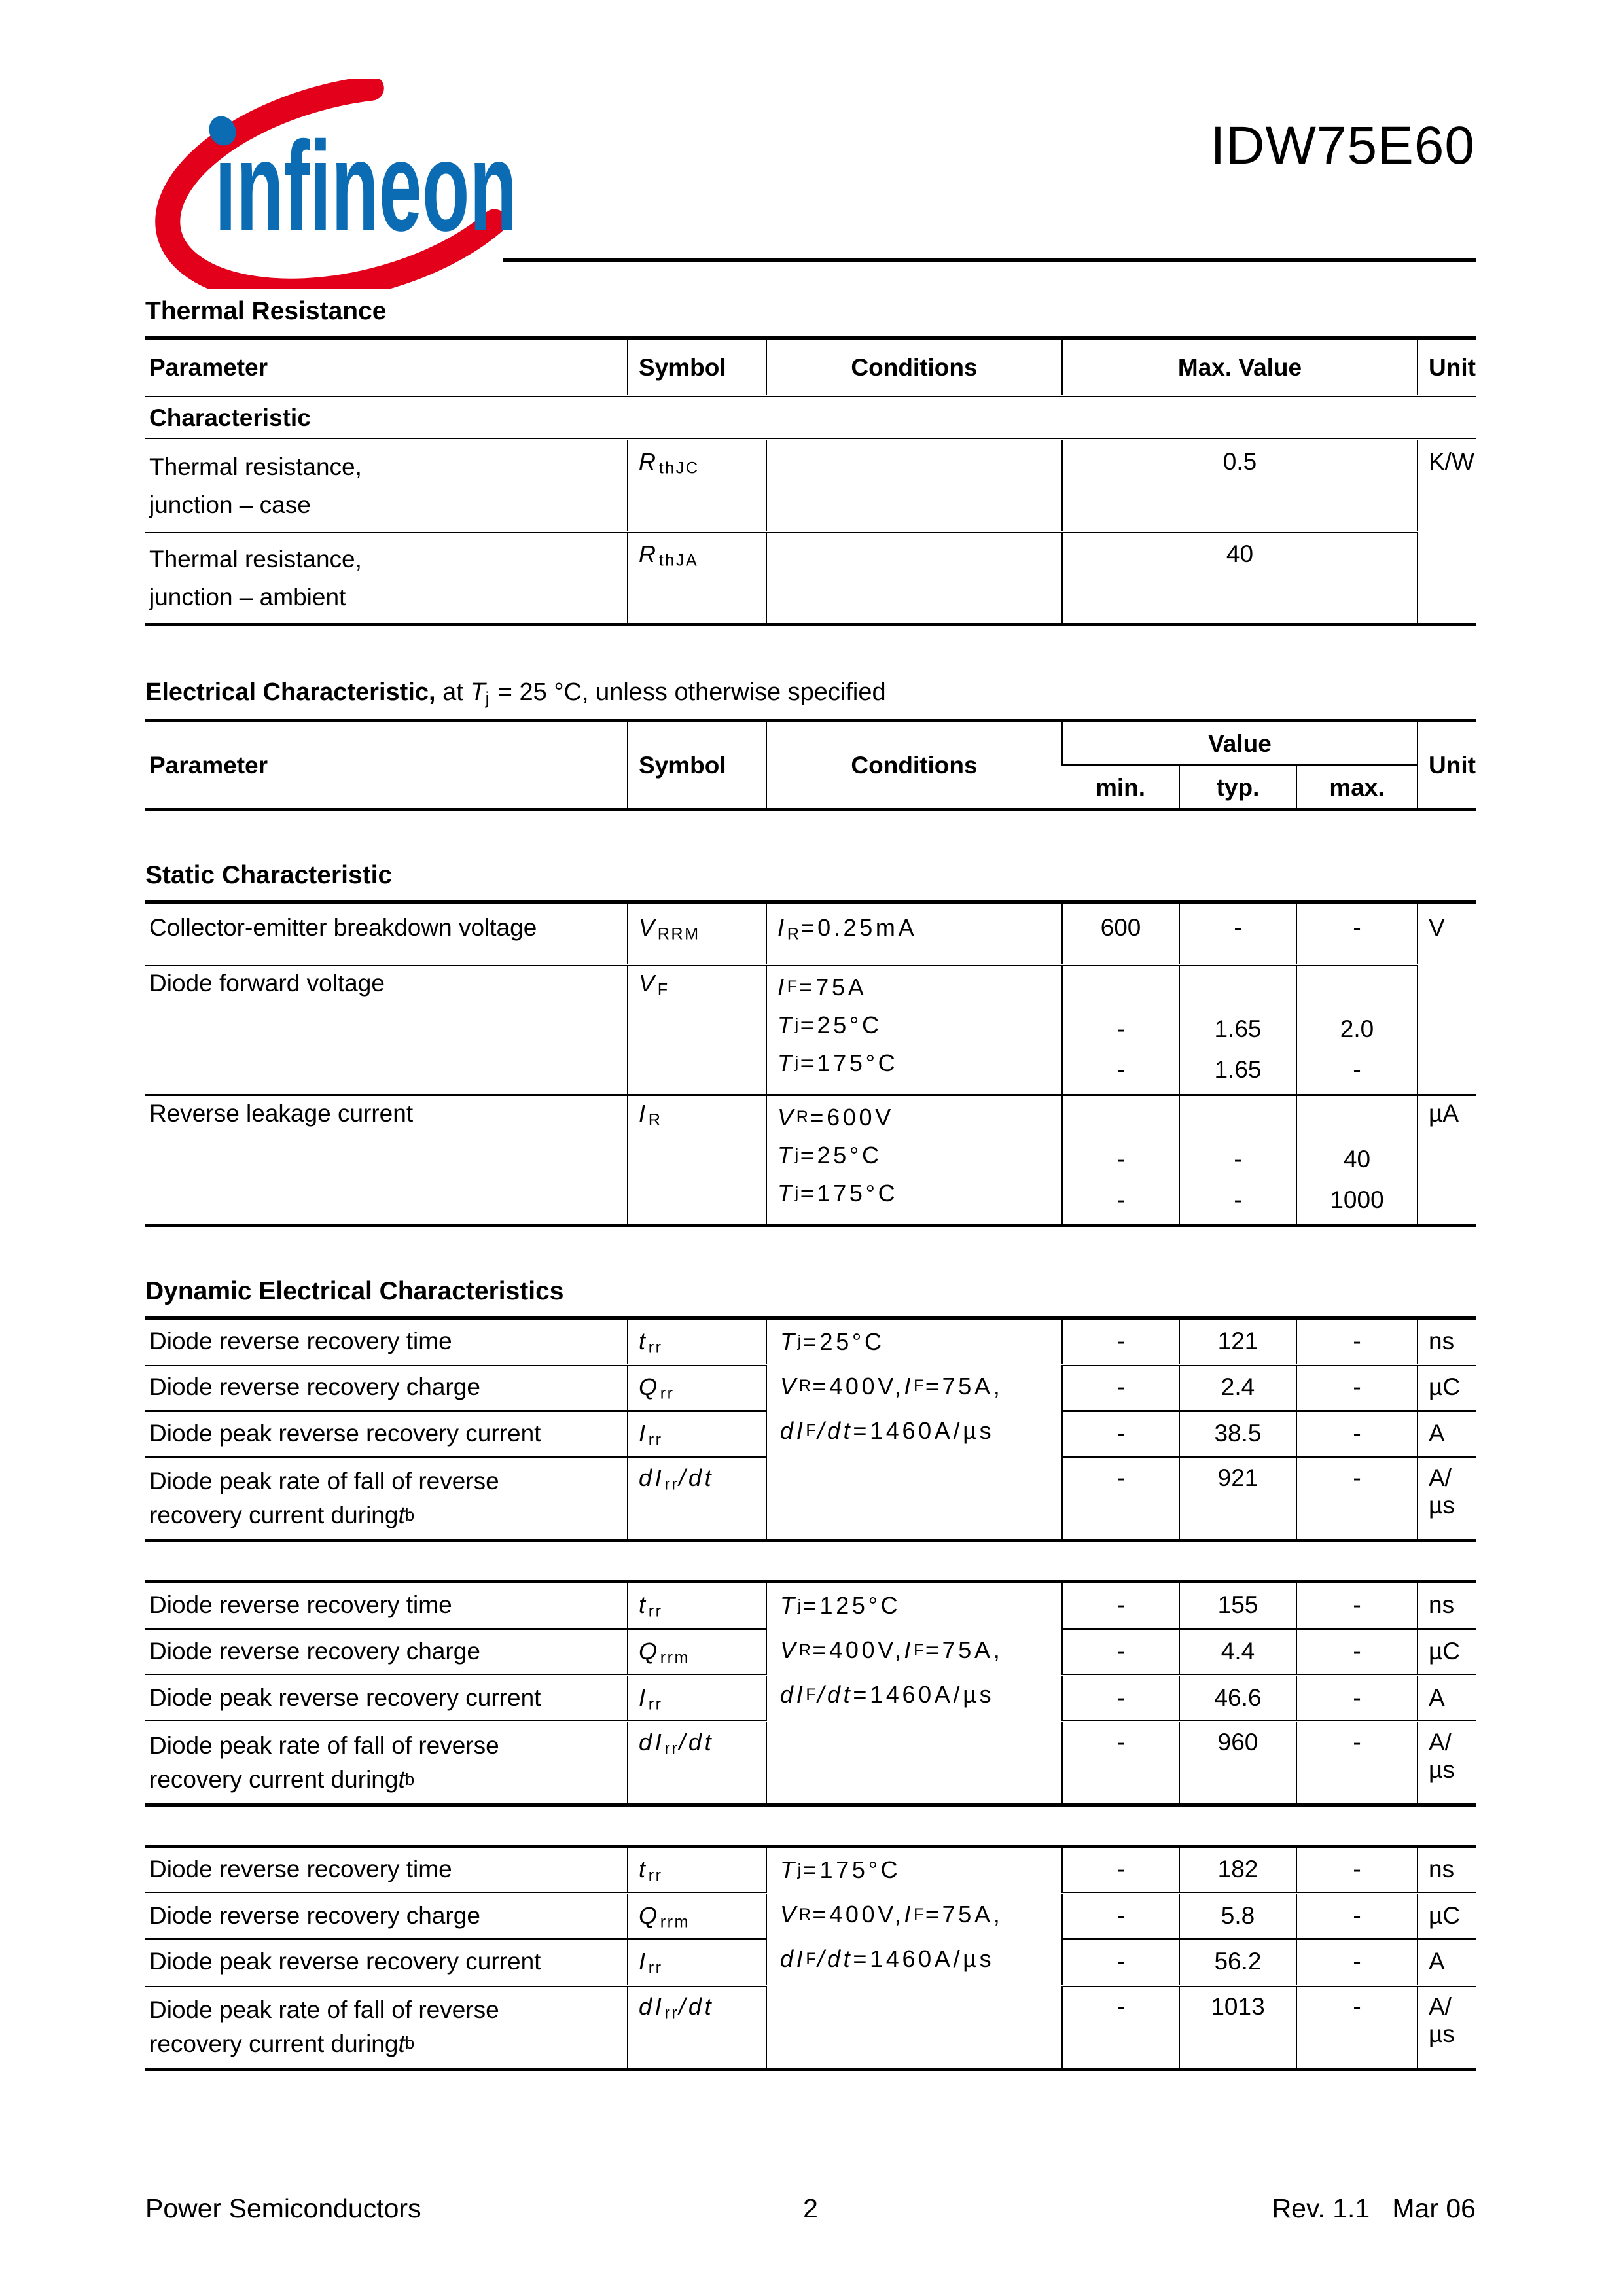 Image resolution: width=1623 pixels, height=2296 pixels. Describe the element at coordinates (1446, 998) in the screenshot. I see `cell-unit: V` at that location.